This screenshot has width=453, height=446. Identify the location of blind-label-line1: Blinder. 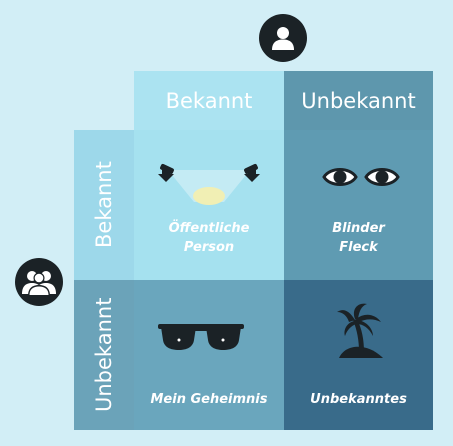
(358, 228).